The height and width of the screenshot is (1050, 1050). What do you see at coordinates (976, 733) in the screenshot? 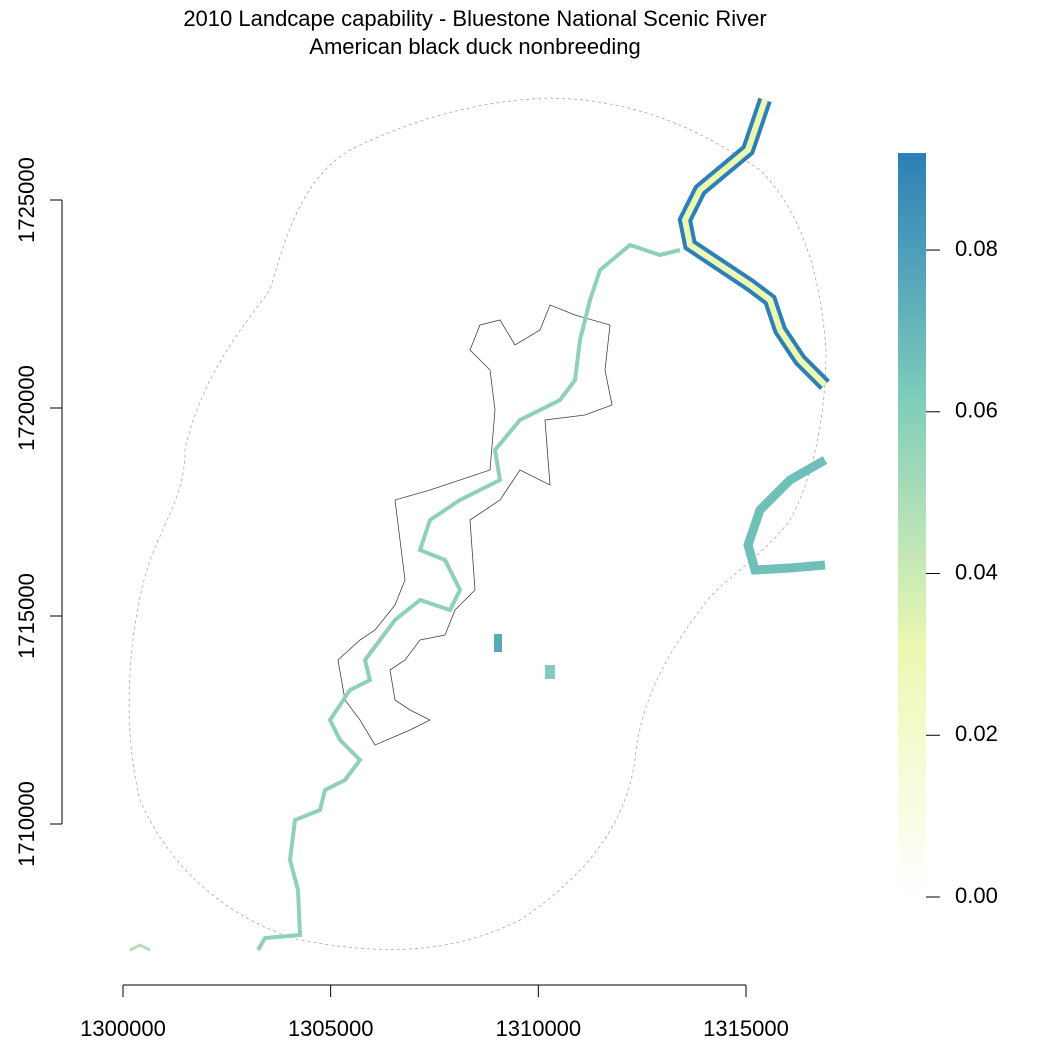
I see `colorbar-tick-label: 0.02` at bounding box center [976, 733].